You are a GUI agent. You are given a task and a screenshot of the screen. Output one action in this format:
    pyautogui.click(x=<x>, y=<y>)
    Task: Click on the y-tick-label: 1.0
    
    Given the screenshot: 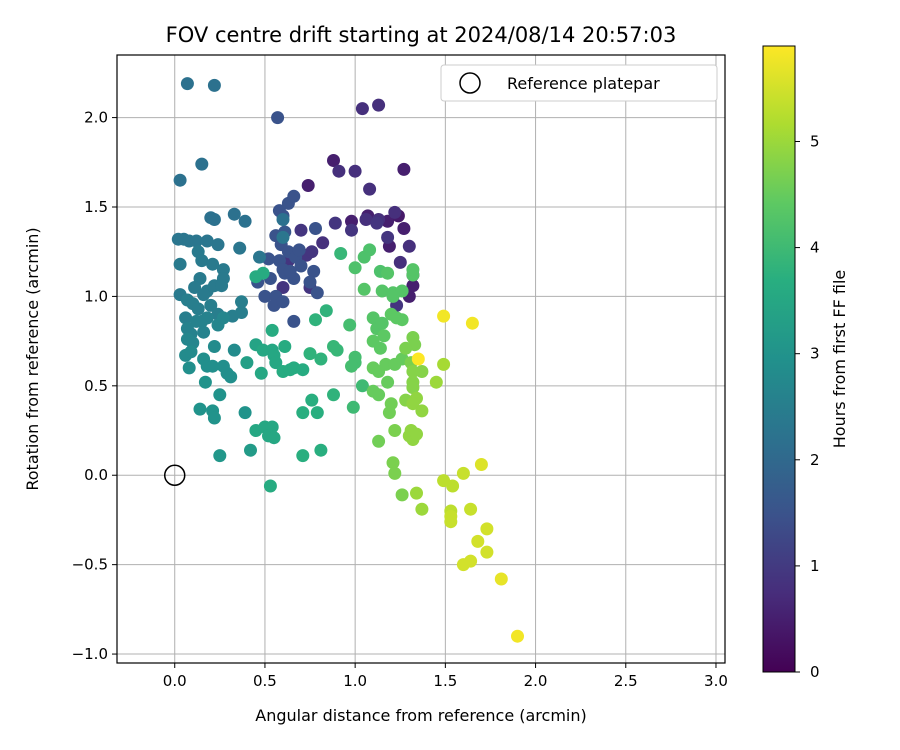 What is the action you would take?
    pyautogui.click(x=96, y=296)
    